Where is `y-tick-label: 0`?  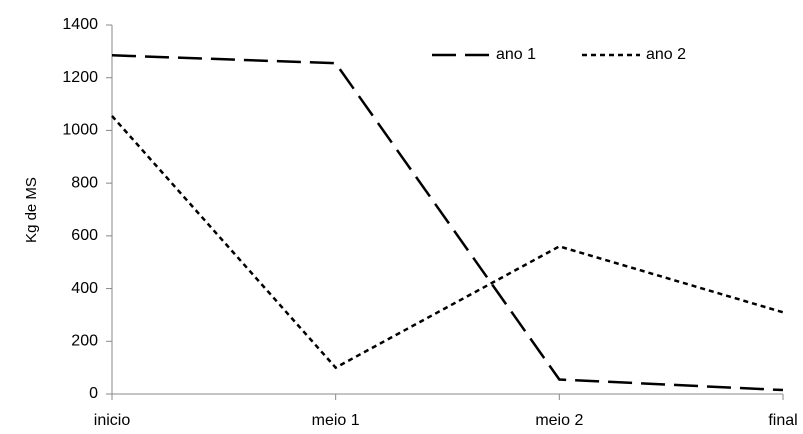
y-tick-label: 0 is located at coordinates (93, 393).